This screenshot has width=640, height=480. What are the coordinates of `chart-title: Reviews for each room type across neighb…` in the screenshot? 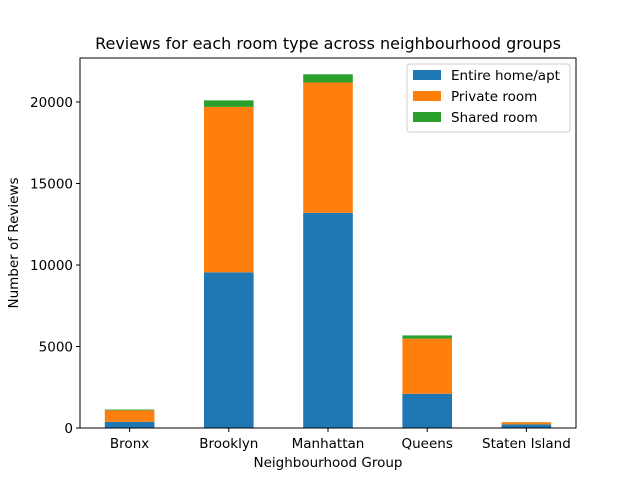 It's located at (328, 43).